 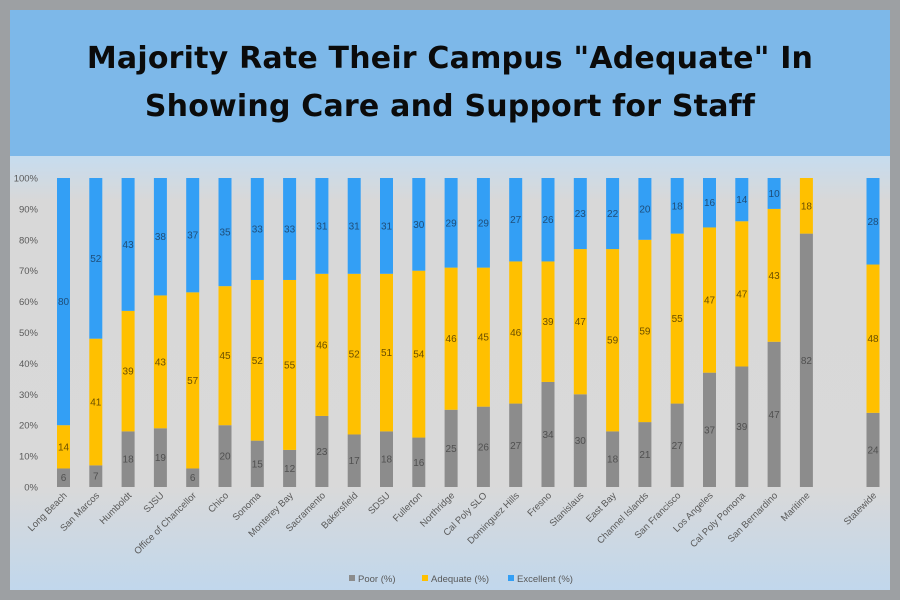 I want to click on x-category-label: Chico, so click(x=218, y=502).